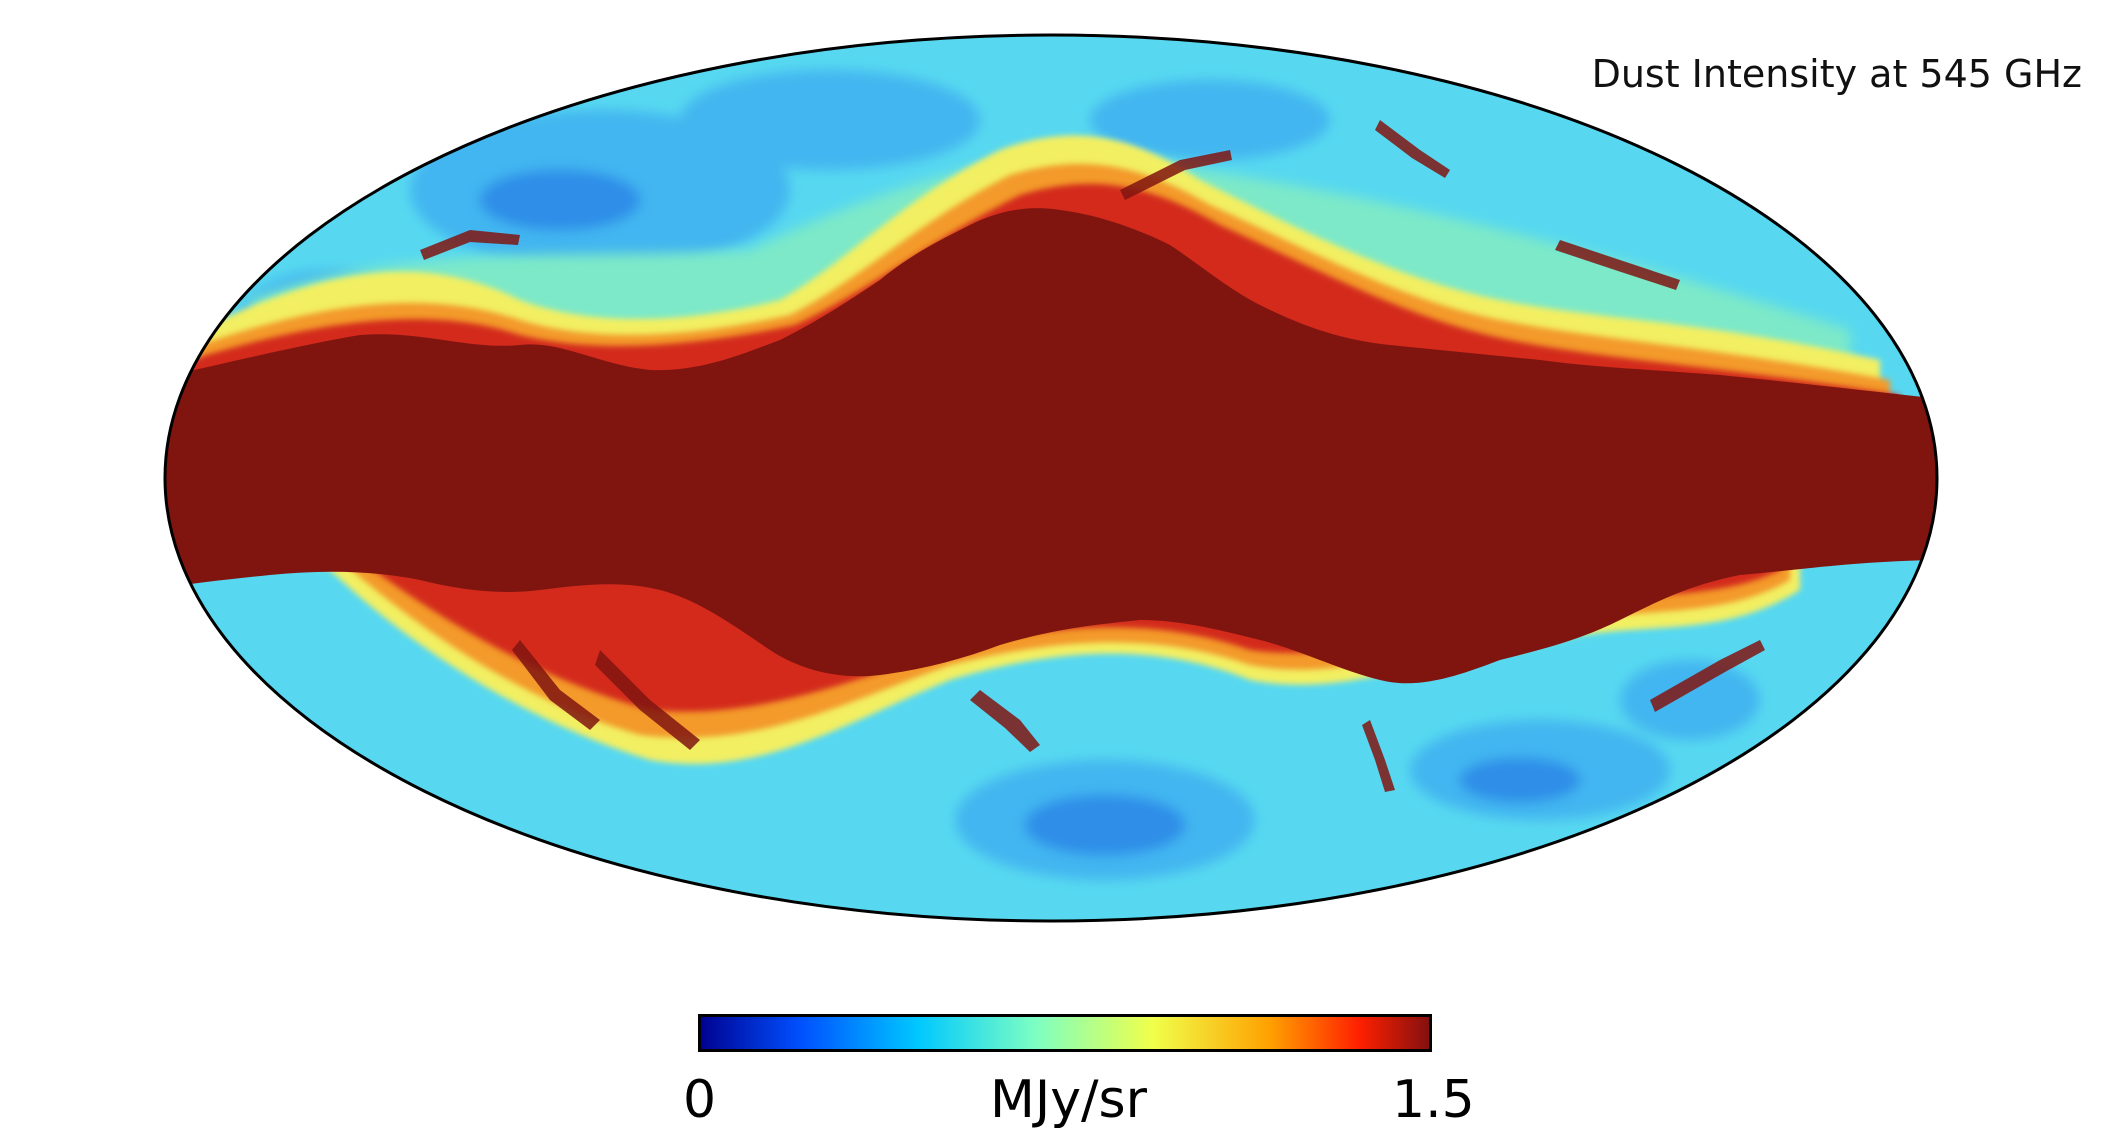  I want to click on colorbar-unit-label: MJy/sr, so click(1068, 1100).